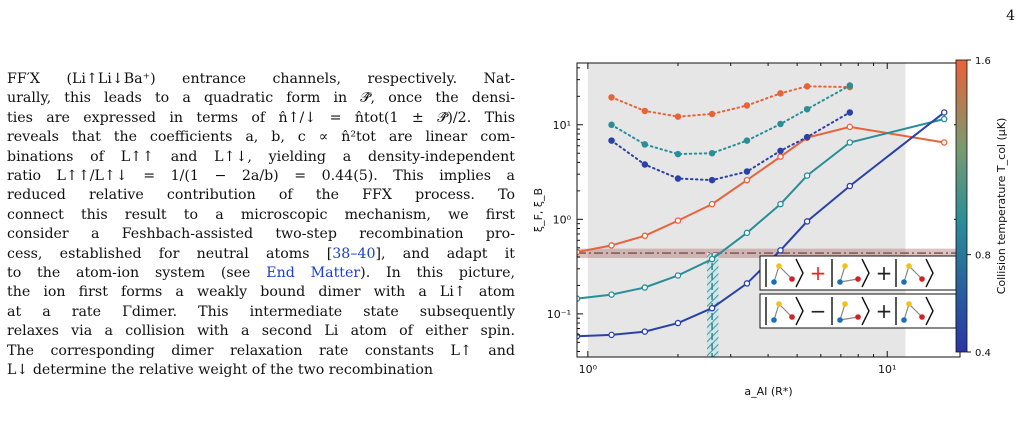 Image resolution: width=1029 pixels, height=427 pixels. Describe the element at coordinates (562, 125) in the screenshot. I see `y-tick-label: 10¹` at that location.